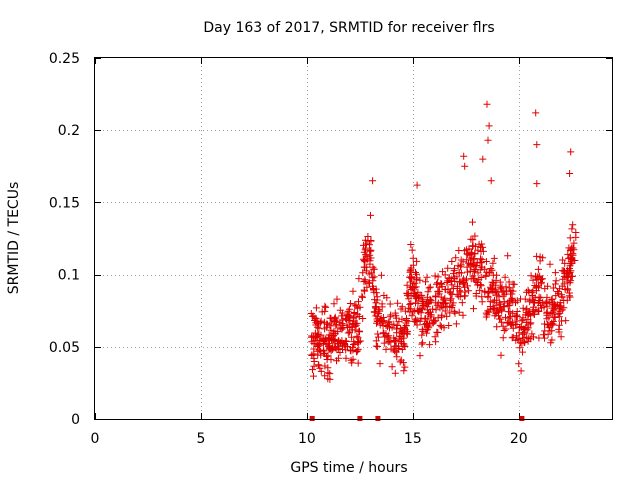  I want to click on x-axis-label: GPS time / hours, so click(348, 468).